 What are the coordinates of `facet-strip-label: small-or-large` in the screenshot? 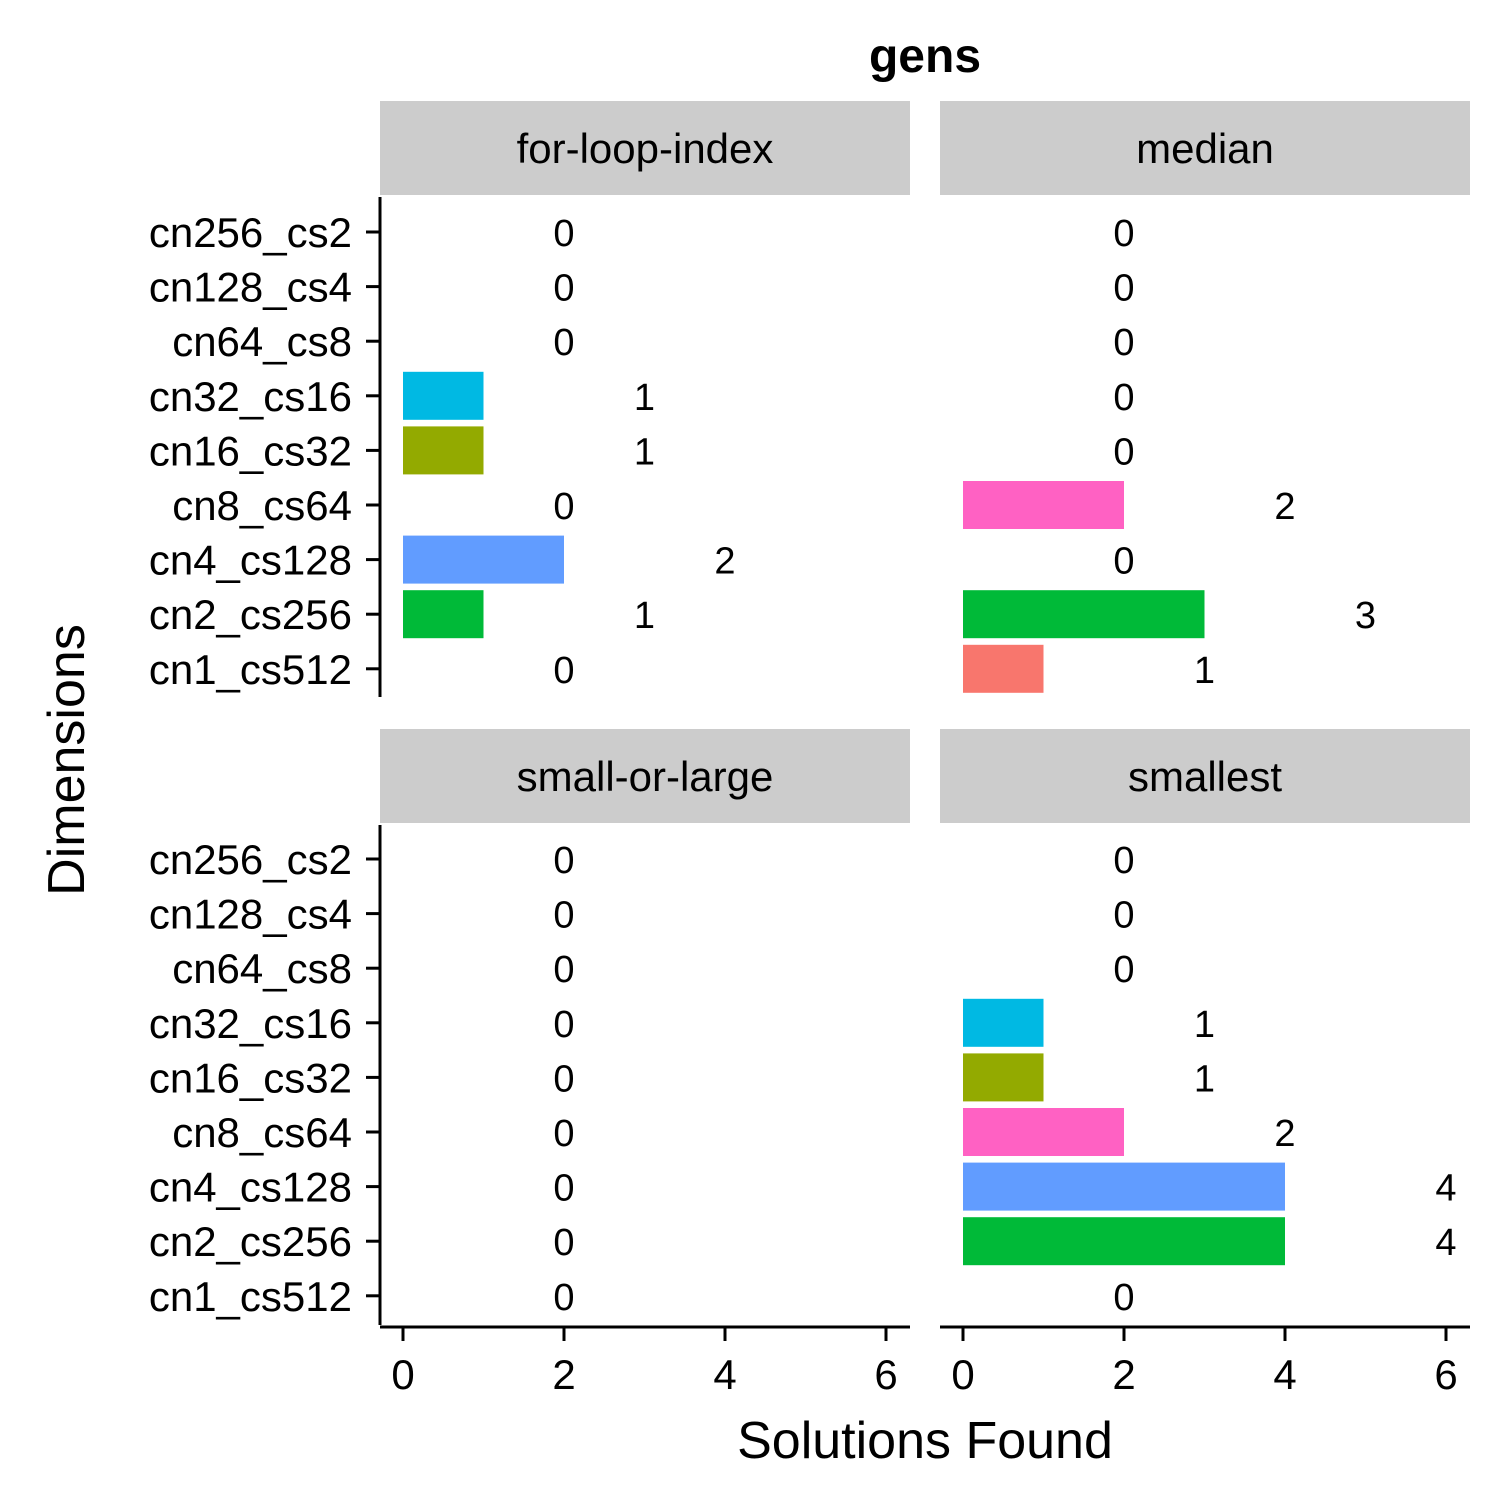 It's located at (645, 776).